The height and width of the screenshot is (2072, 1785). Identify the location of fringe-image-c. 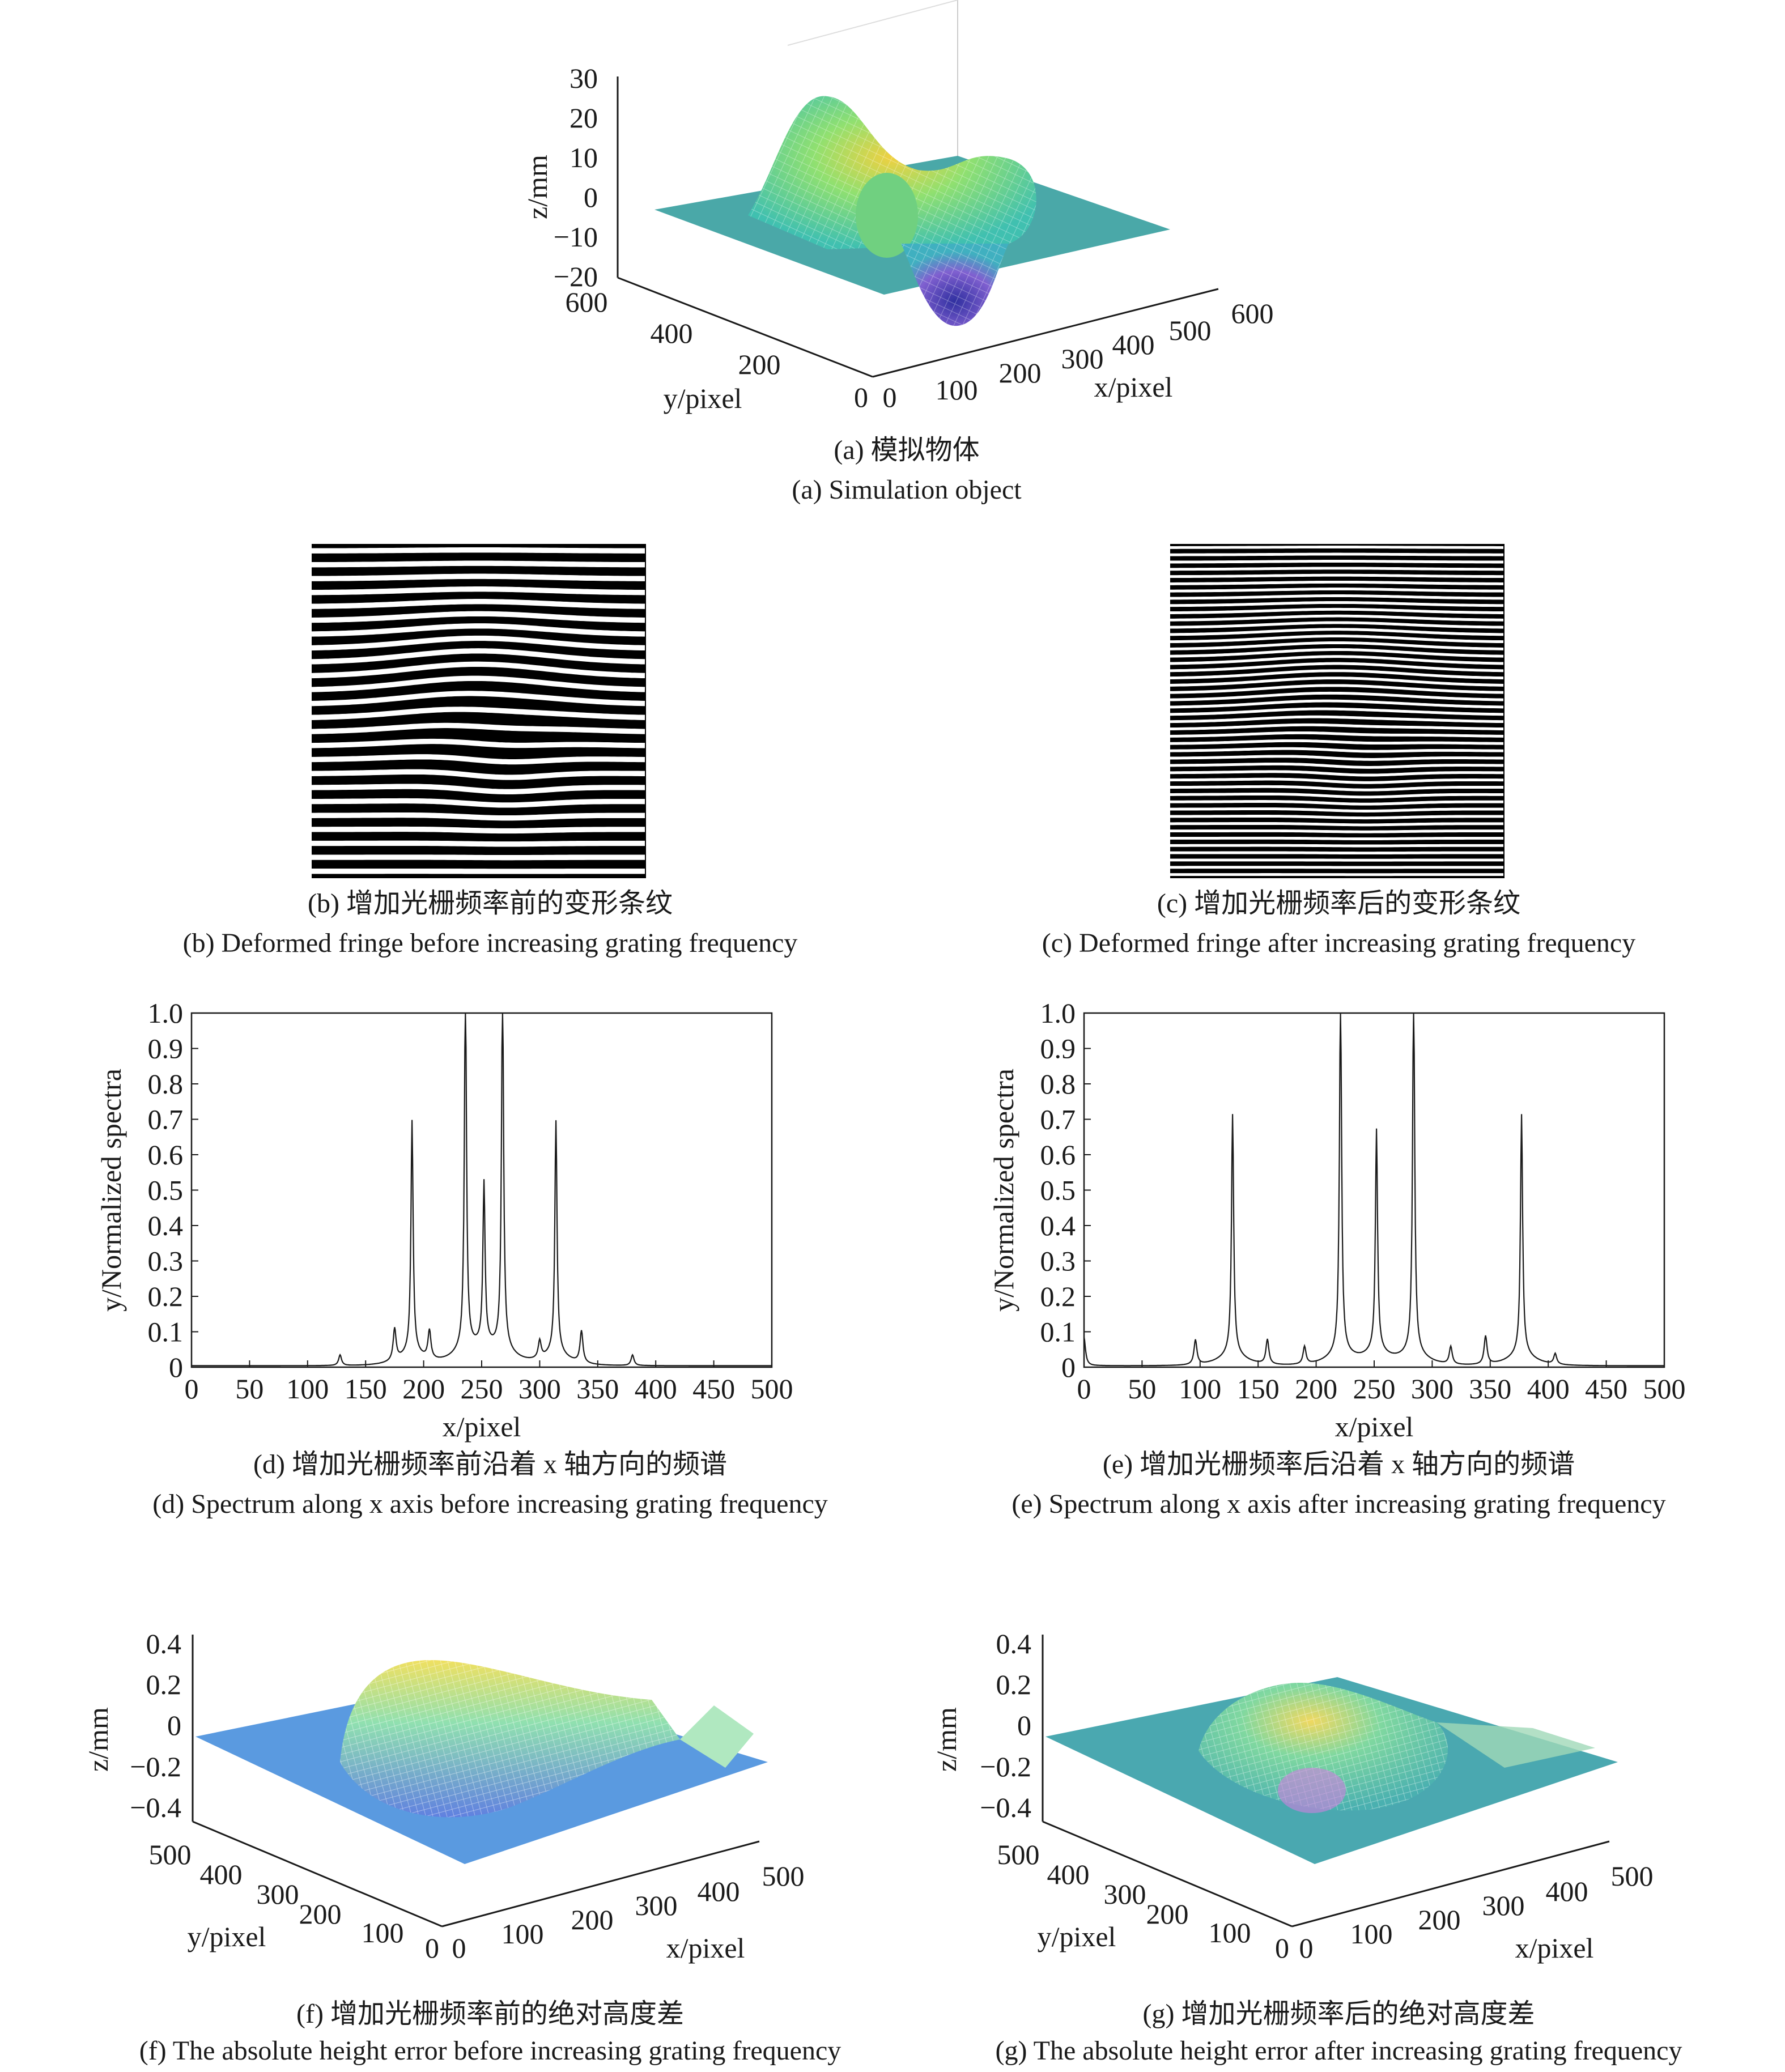
(1337, 711).